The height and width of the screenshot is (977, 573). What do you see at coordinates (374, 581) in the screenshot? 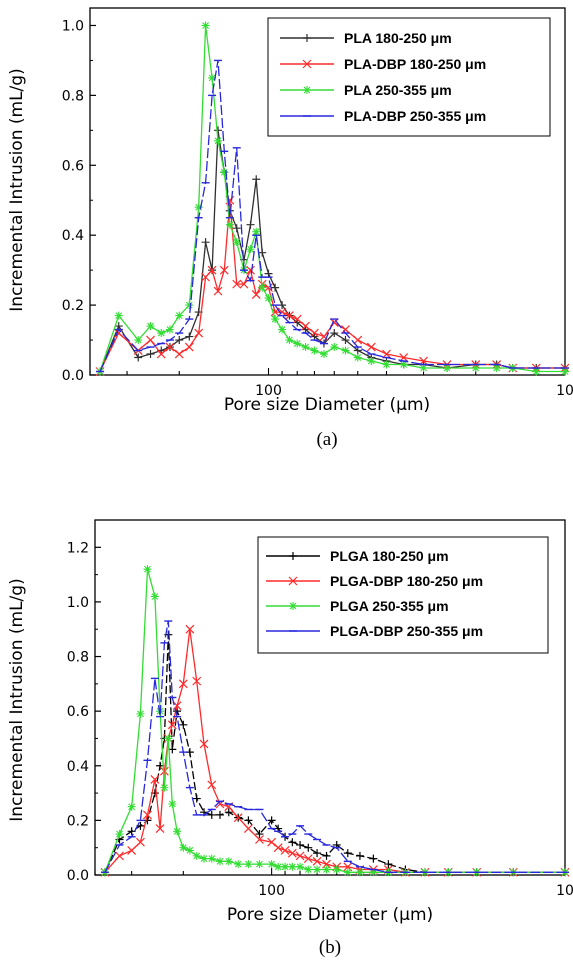
I see `legend-item: PLGA-DBP 180-250 μm` at bounding box center [374, 581].